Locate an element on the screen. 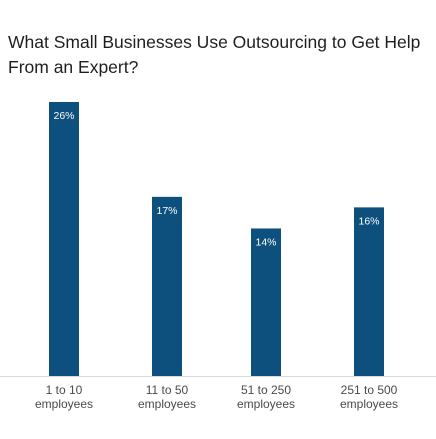  category-label-4: 251 to 500 employees is located at coordinates (369, 397).